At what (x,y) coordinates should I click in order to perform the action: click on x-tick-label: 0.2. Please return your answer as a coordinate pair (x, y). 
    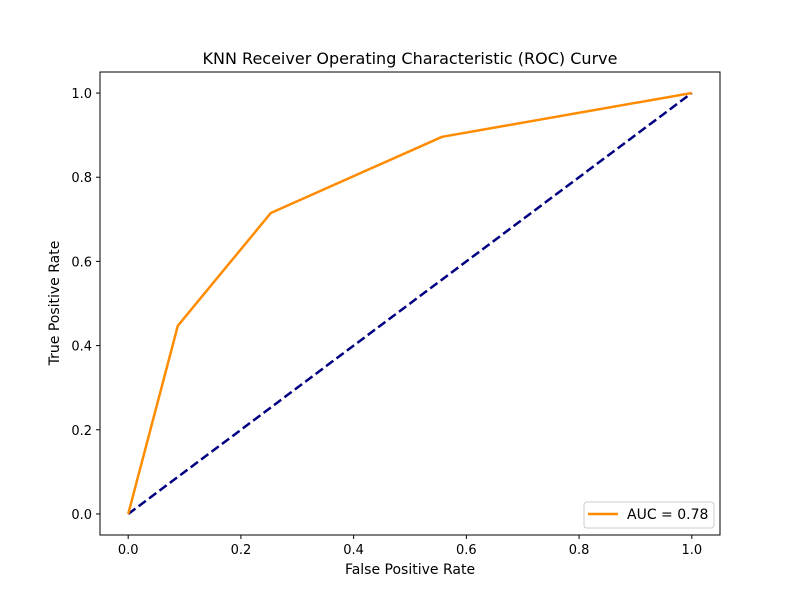
    Looking at the image, I should click on (241, 550).